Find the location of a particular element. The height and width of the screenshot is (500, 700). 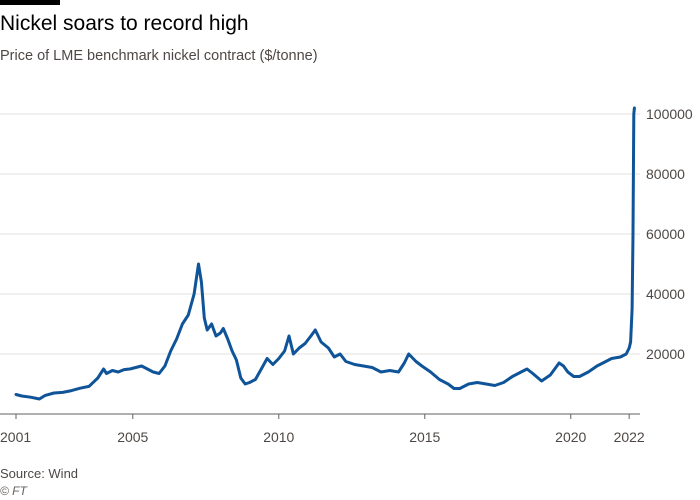

y-tick-label: 60000 is located at coordinates (665, 234).